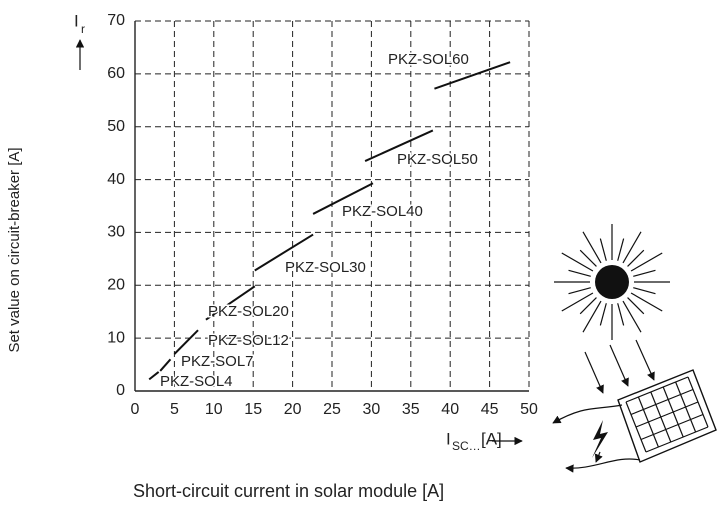 The width and height of the screenshot is (718, 515). I want to click on curve-label: PKZ-SOL60, so click(428, 59).